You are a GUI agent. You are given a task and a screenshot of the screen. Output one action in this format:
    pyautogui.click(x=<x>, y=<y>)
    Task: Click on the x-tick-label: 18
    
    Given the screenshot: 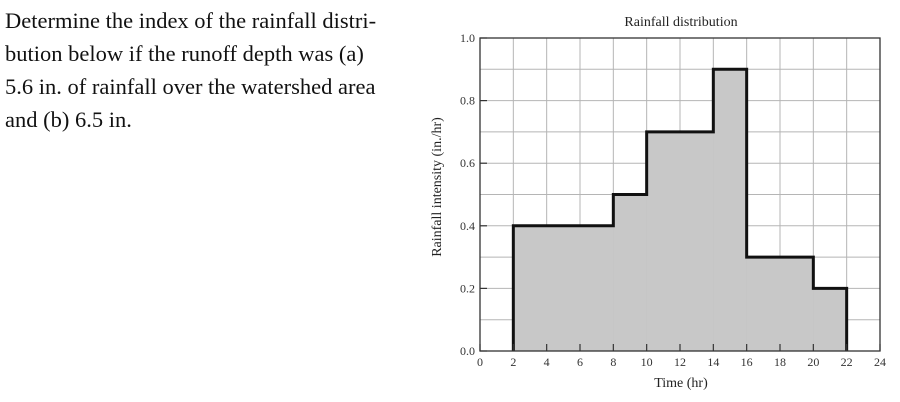 What is the action you would take?
    pyautogui.click(x=780, y=362)
    